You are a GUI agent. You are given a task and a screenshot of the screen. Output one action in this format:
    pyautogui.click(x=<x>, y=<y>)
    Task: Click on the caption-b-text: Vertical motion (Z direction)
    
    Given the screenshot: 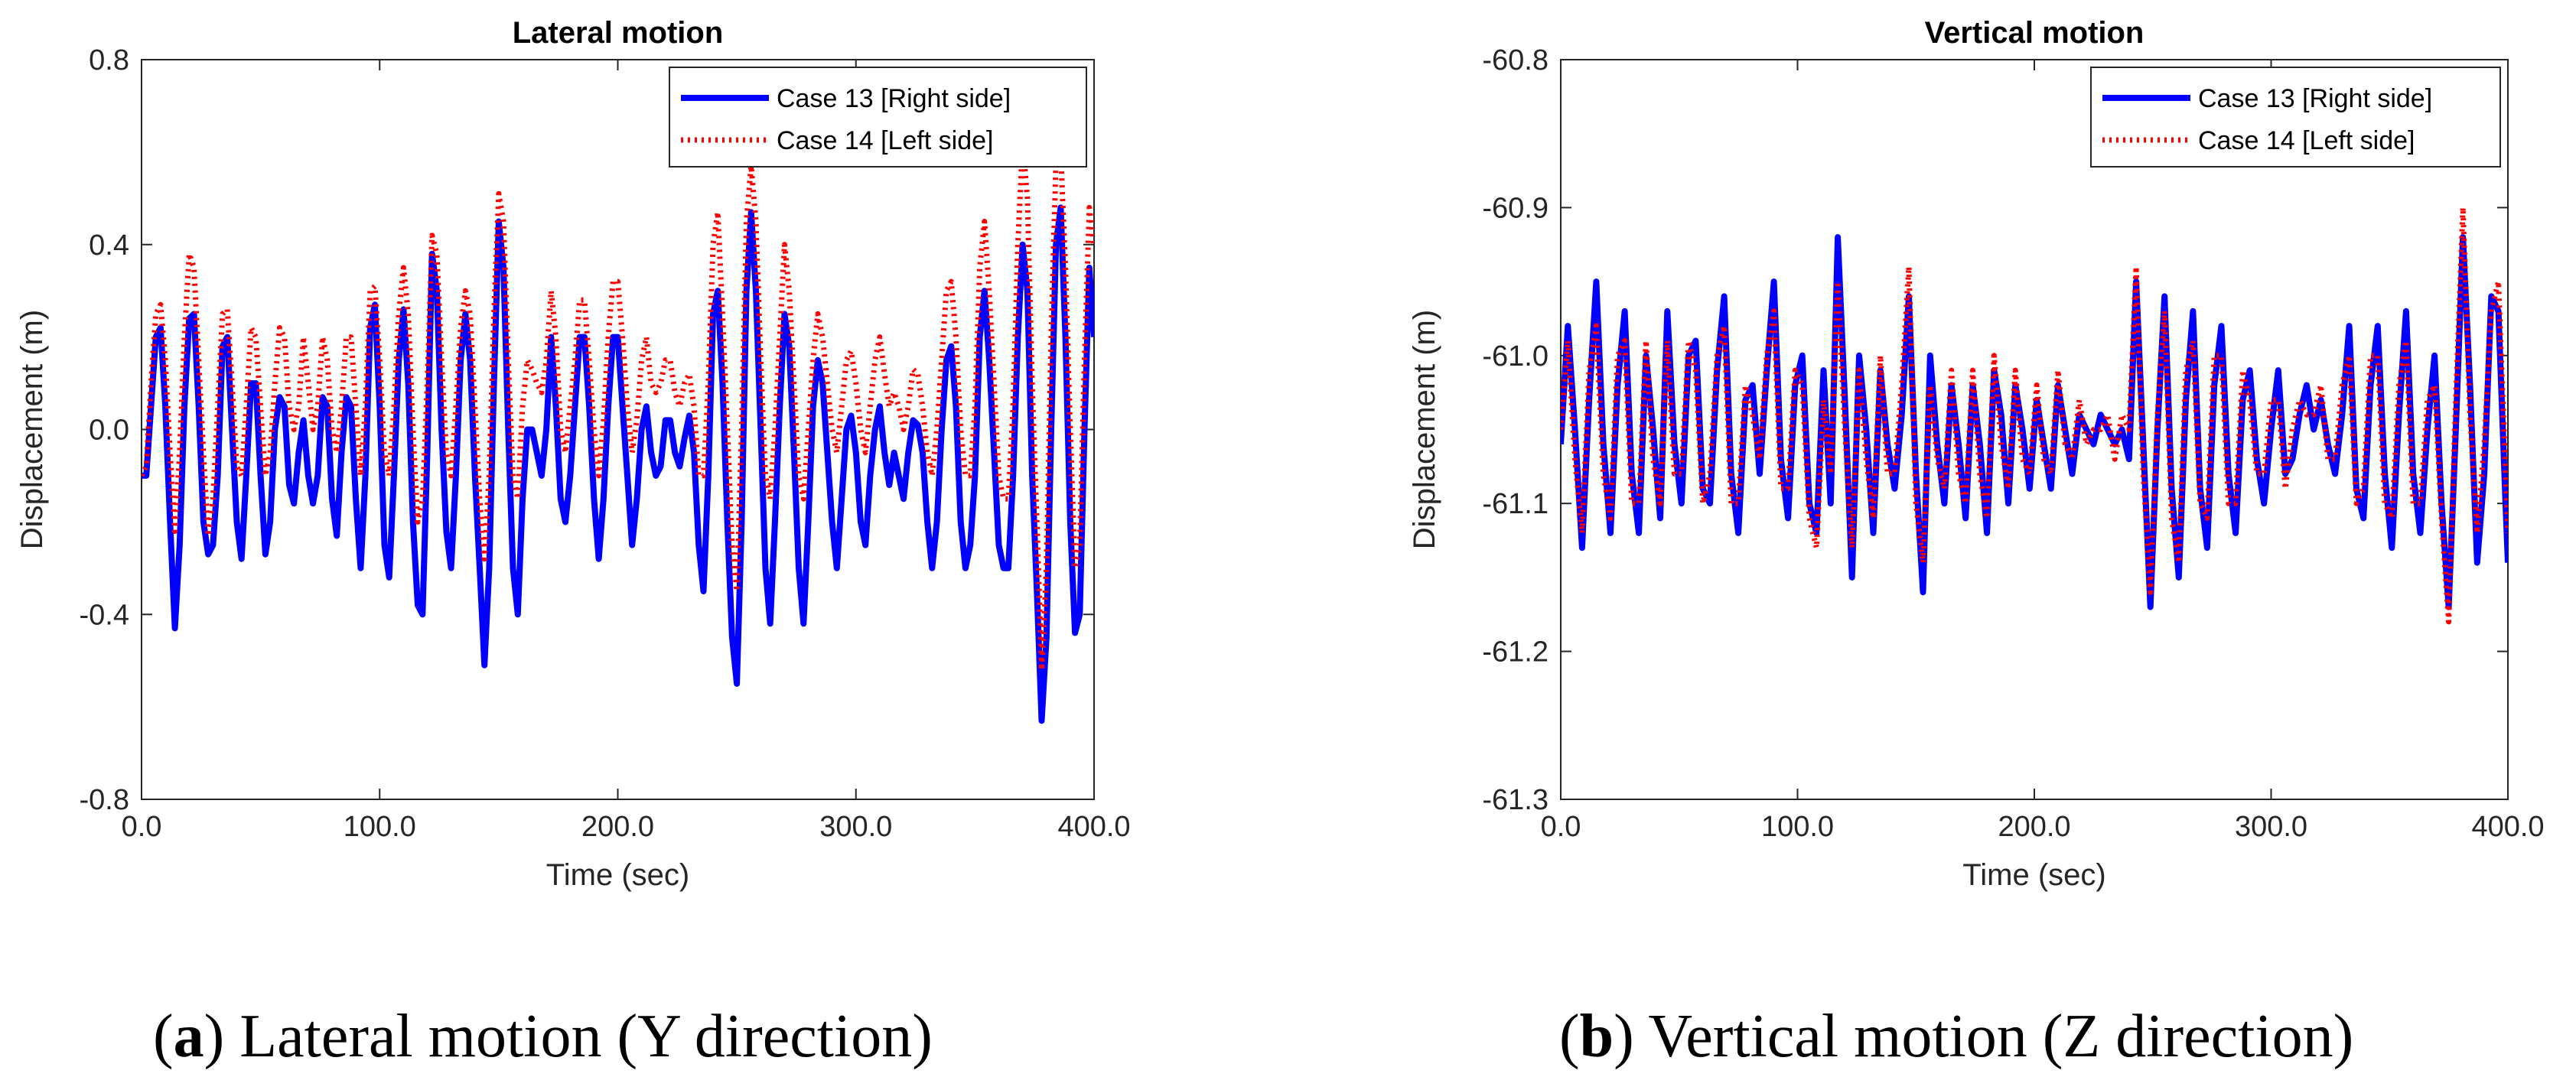 What is the action you would take?
    pyautogui.click(x=1994, y=1037)
    